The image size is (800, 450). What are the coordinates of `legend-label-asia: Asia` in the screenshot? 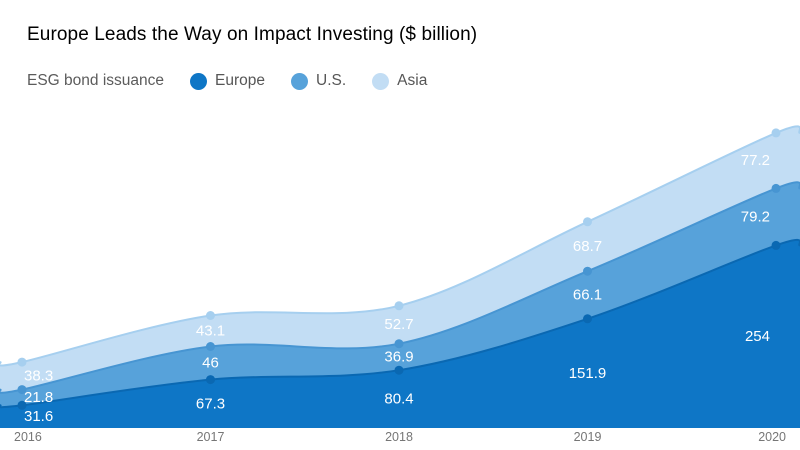 It's located at (412, 80).